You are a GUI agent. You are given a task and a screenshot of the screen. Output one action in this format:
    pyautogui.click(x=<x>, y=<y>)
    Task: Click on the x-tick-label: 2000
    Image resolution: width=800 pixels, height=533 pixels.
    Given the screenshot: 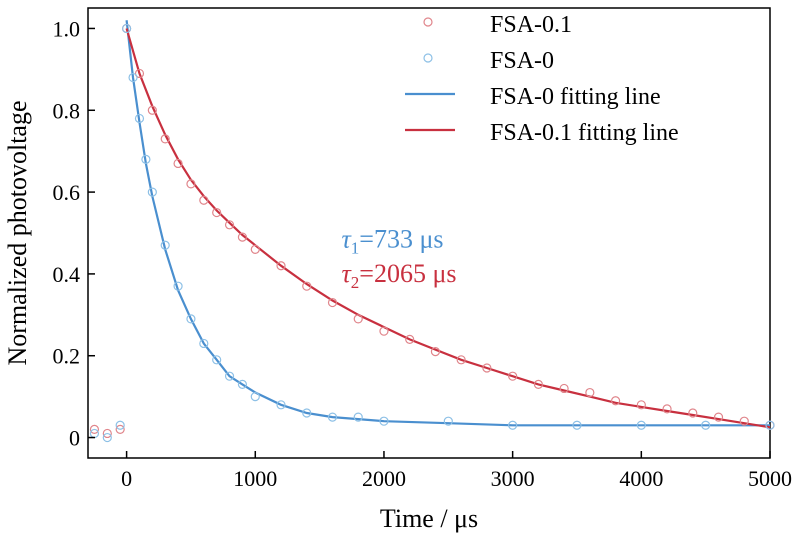 What is the action you would take?
    pyautogui.click(x=384, y=478)
    